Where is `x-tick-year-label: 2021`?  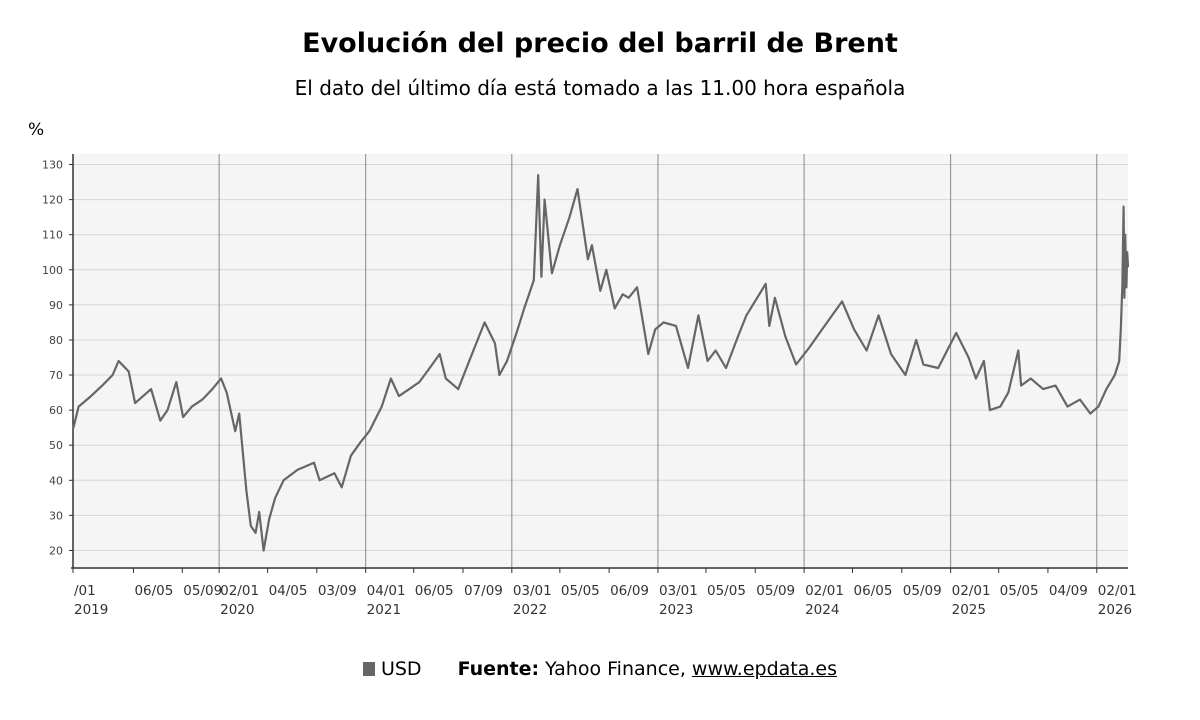
x-tick-year-label: 2021 is located at coordinates (384, 610).